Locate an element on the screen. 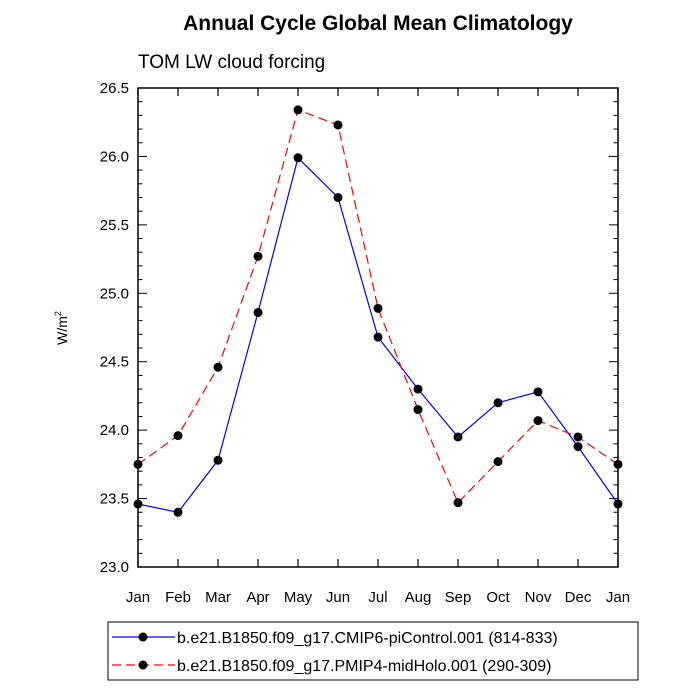 The image size is (700, 700). y-tick-label: 26.0 is located at coordinates (114, 156).